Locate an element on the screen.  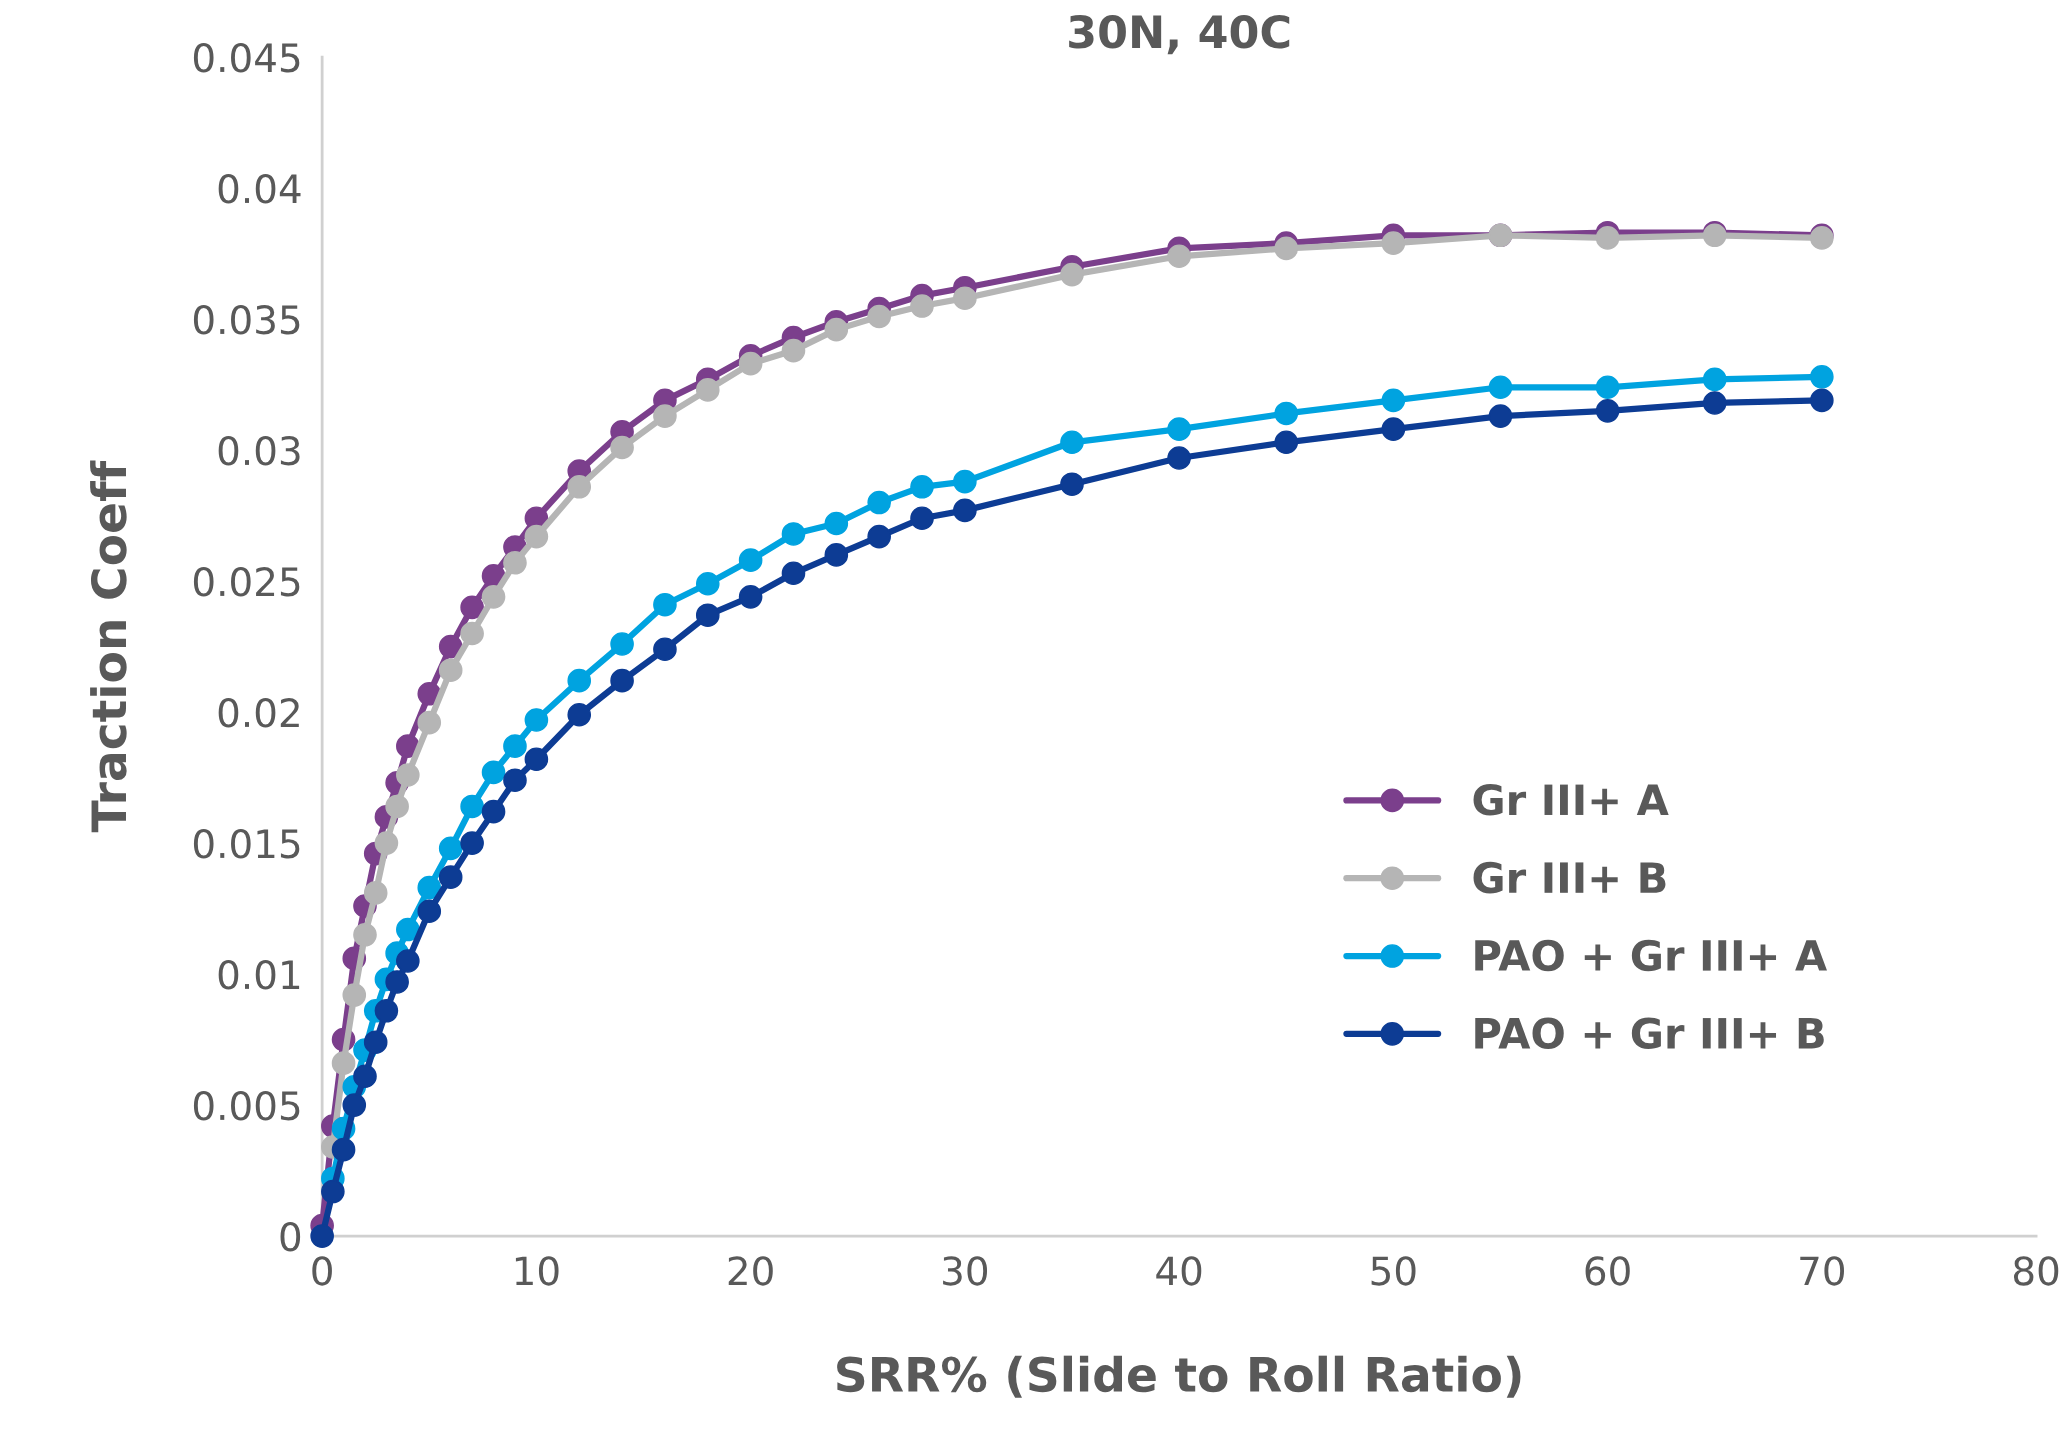
y-tick-label: 0.035 is located at coordinates (246, 320).